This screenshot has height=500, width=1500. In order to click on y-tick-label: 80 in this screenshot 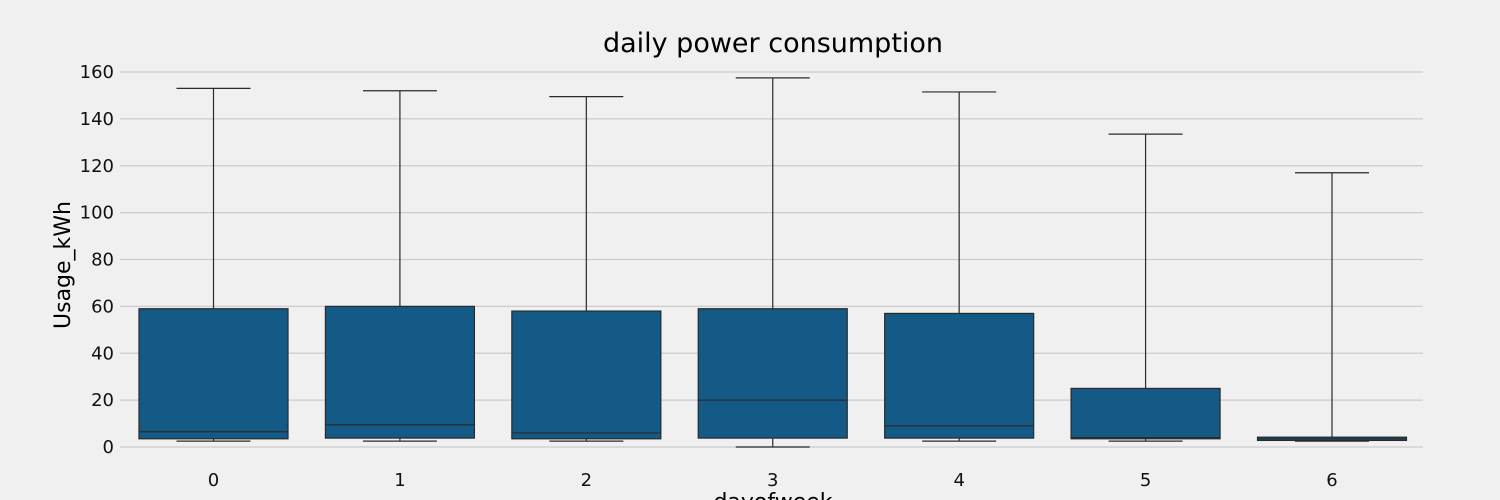, I will do `click(102, 260)`.